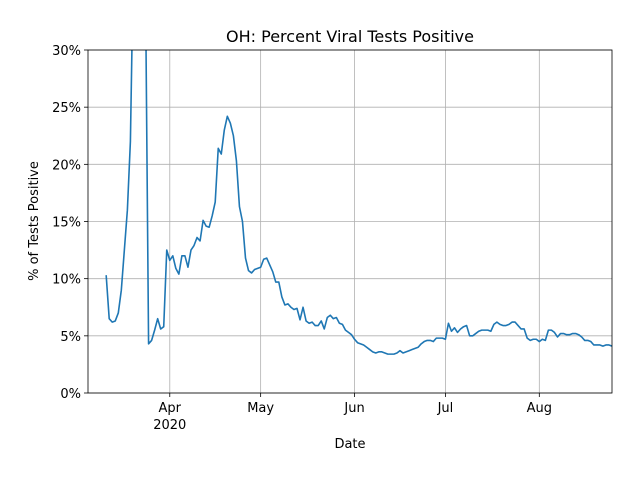 The image size is (640, 480). Describe the element at coordinates (170, 408) in the screenshot. I see `x-tick-label: Apr` at that location.